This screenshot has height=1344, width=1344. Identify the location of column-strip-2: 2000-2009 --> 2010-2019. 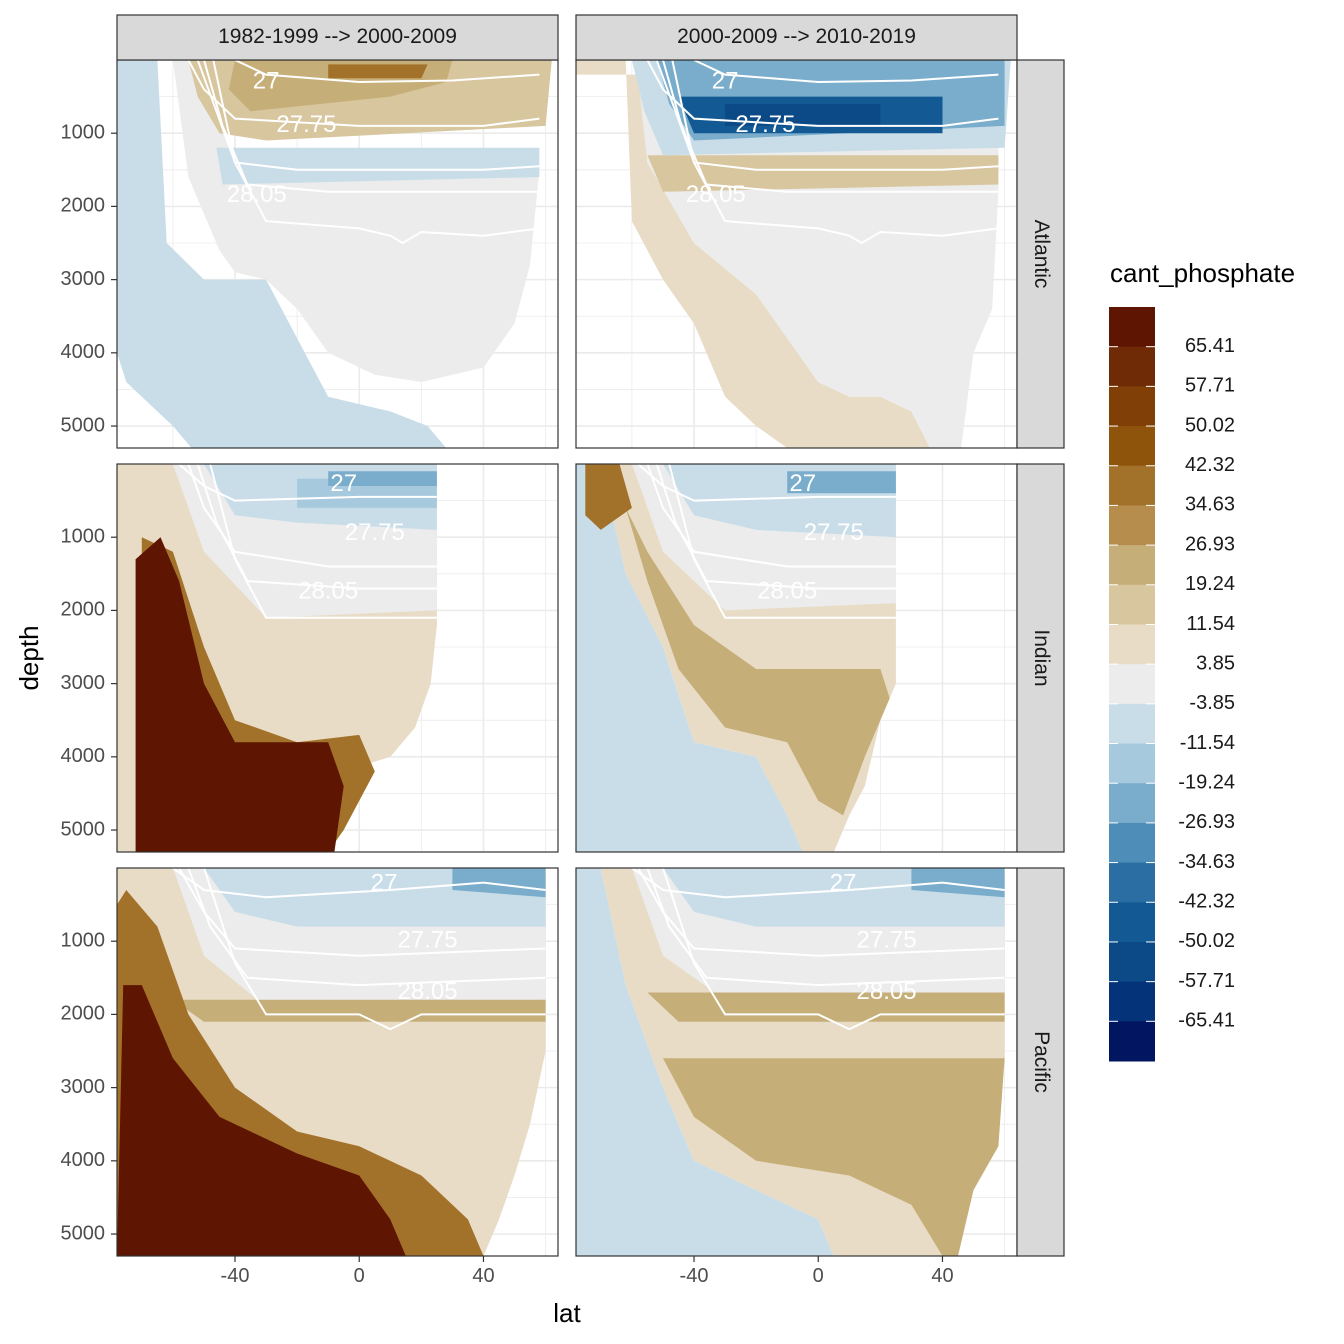
(796, 37).